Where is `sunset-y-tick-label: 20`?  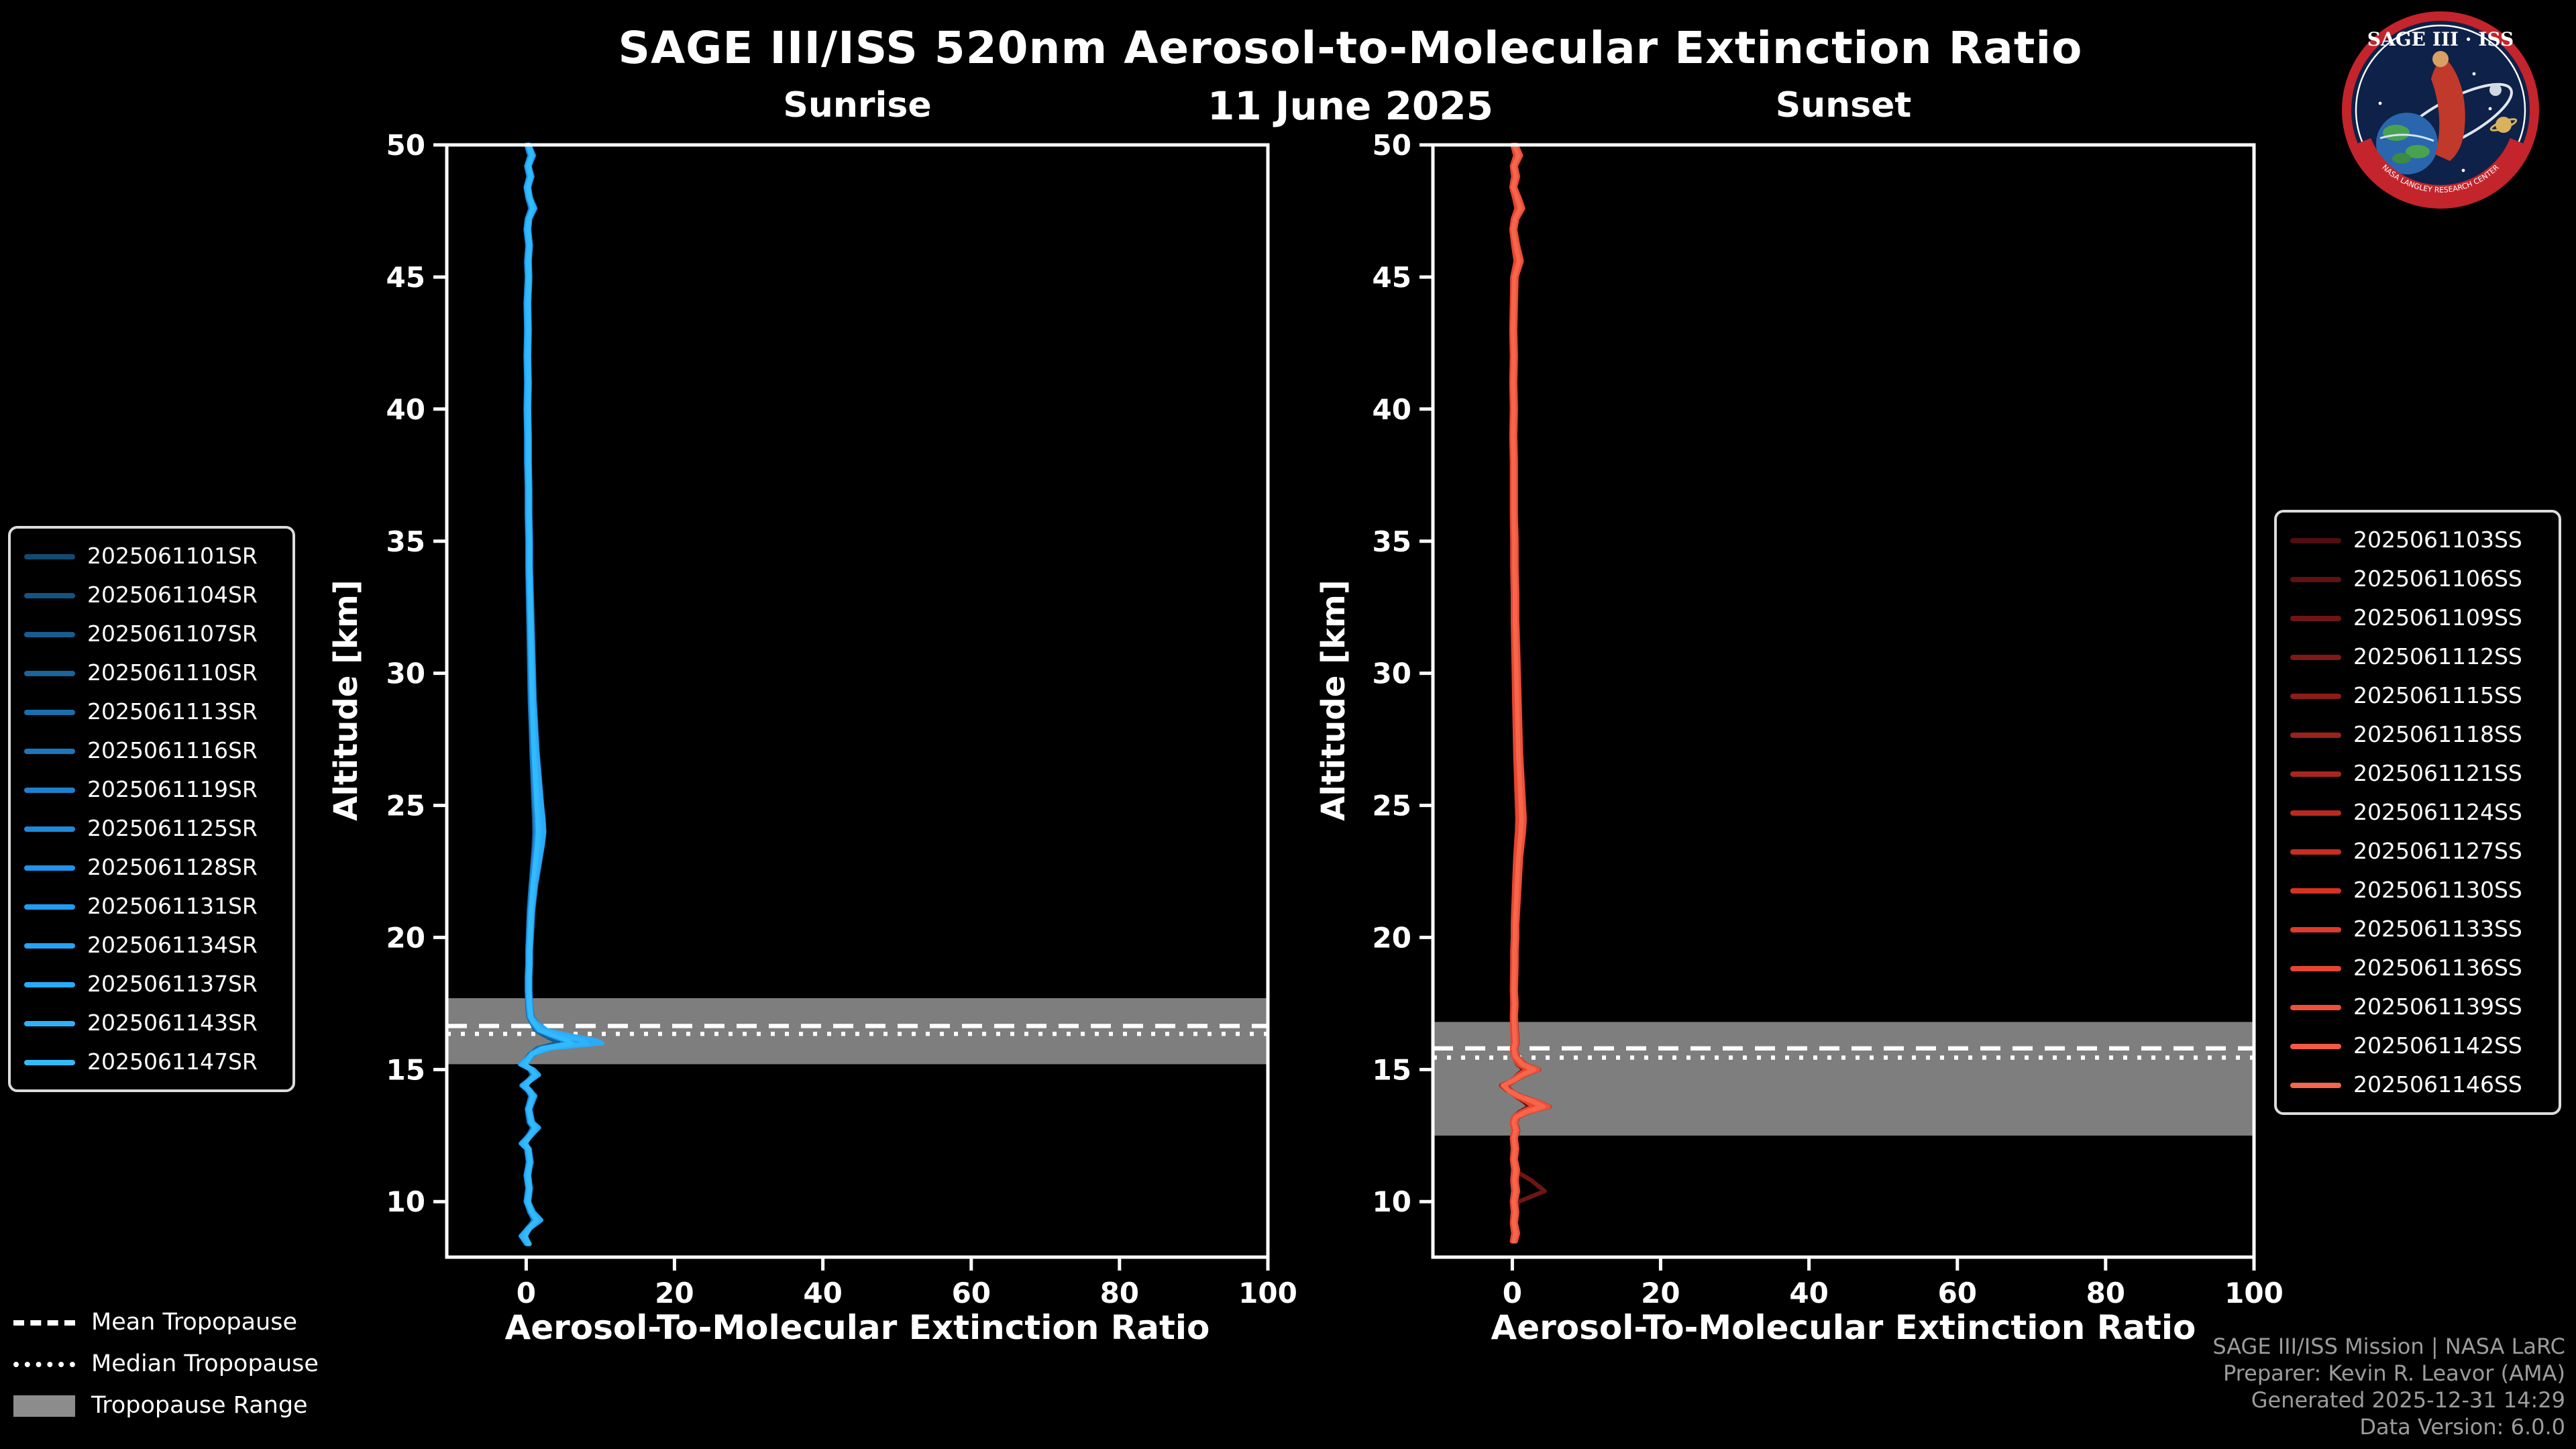
sunset-y-tick-label: 20 is located at coordinates (1392, 937).